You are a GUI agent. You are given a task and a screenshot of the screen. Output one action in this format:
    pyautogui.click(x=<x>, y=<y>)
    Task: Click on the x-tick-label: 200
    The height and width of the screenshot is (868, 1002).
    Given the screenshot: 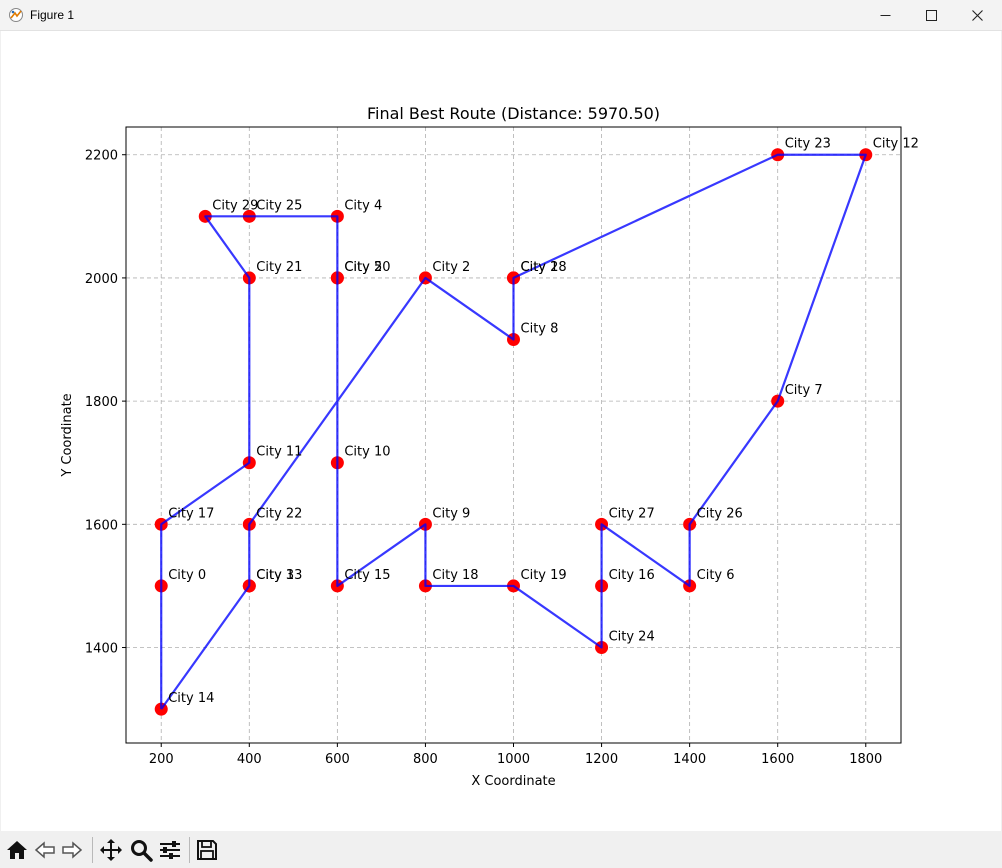 What is the action you would take?
    pyautogui.click(x=161, y=759)
    